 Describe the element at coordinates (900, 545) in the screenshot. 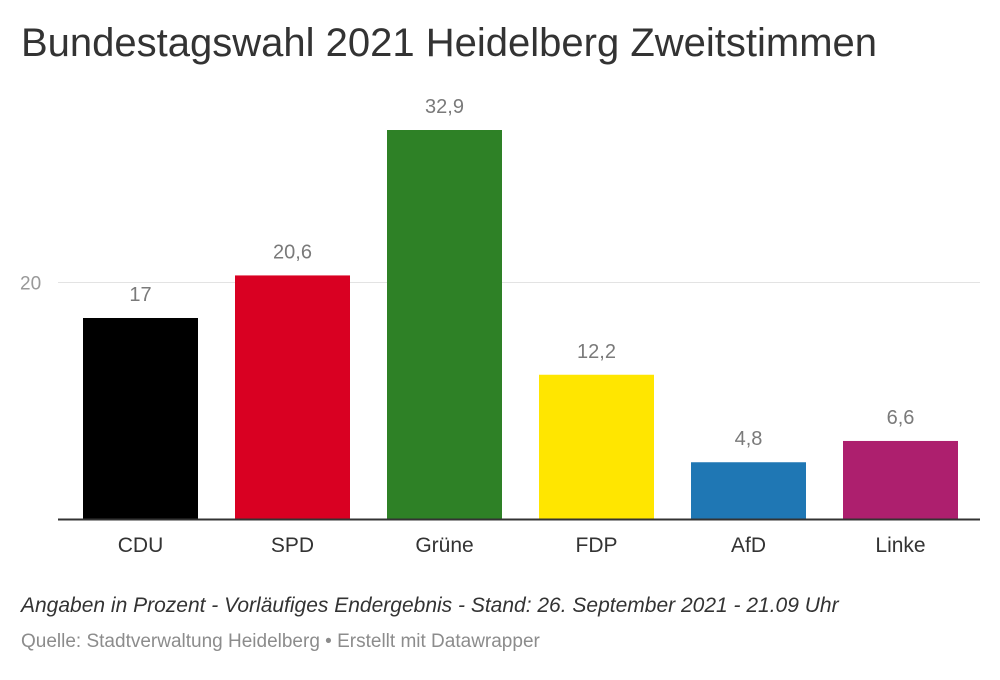

I see `category-label: Linke` at that location.